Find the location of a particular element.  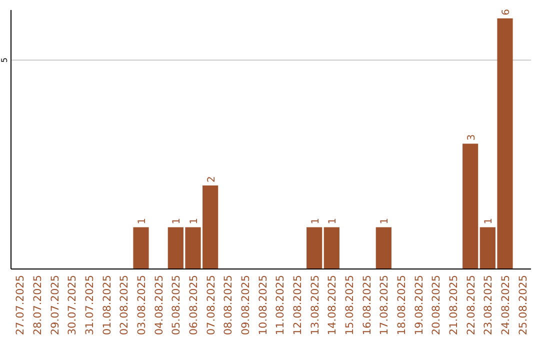

x-tick-label: 07.08.2025 is located at coordinates (211, 305).